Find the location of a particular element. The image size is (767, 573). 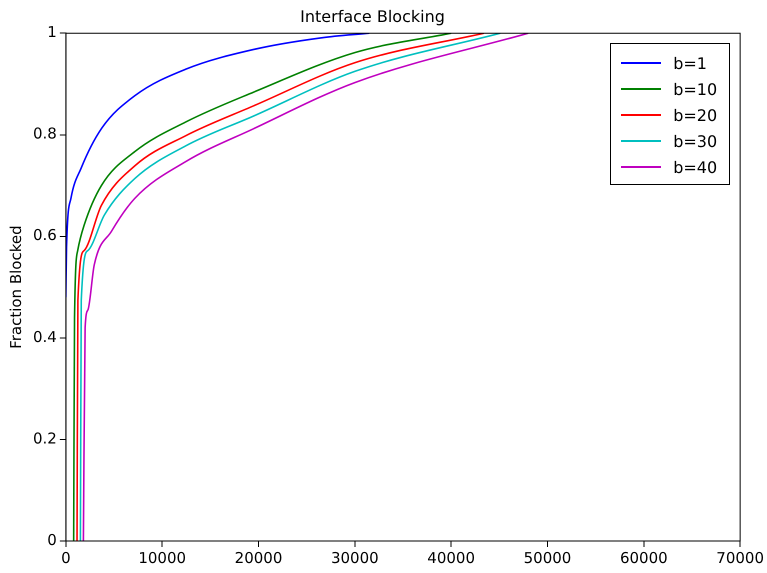

chart-title: Interface Blocking is located at coordinates (372, 16).